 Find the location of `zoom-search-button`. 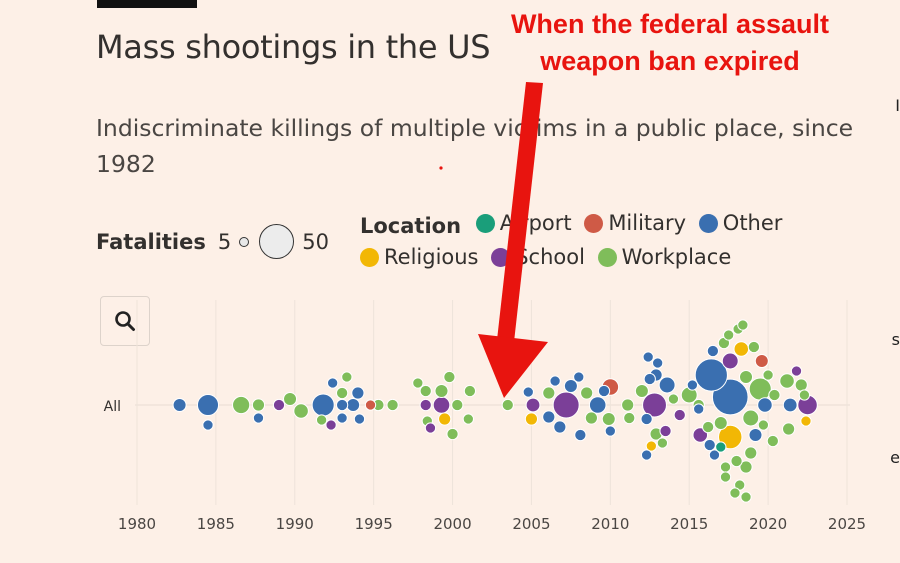

zoom-search-button is located at coordinates (125, 321).